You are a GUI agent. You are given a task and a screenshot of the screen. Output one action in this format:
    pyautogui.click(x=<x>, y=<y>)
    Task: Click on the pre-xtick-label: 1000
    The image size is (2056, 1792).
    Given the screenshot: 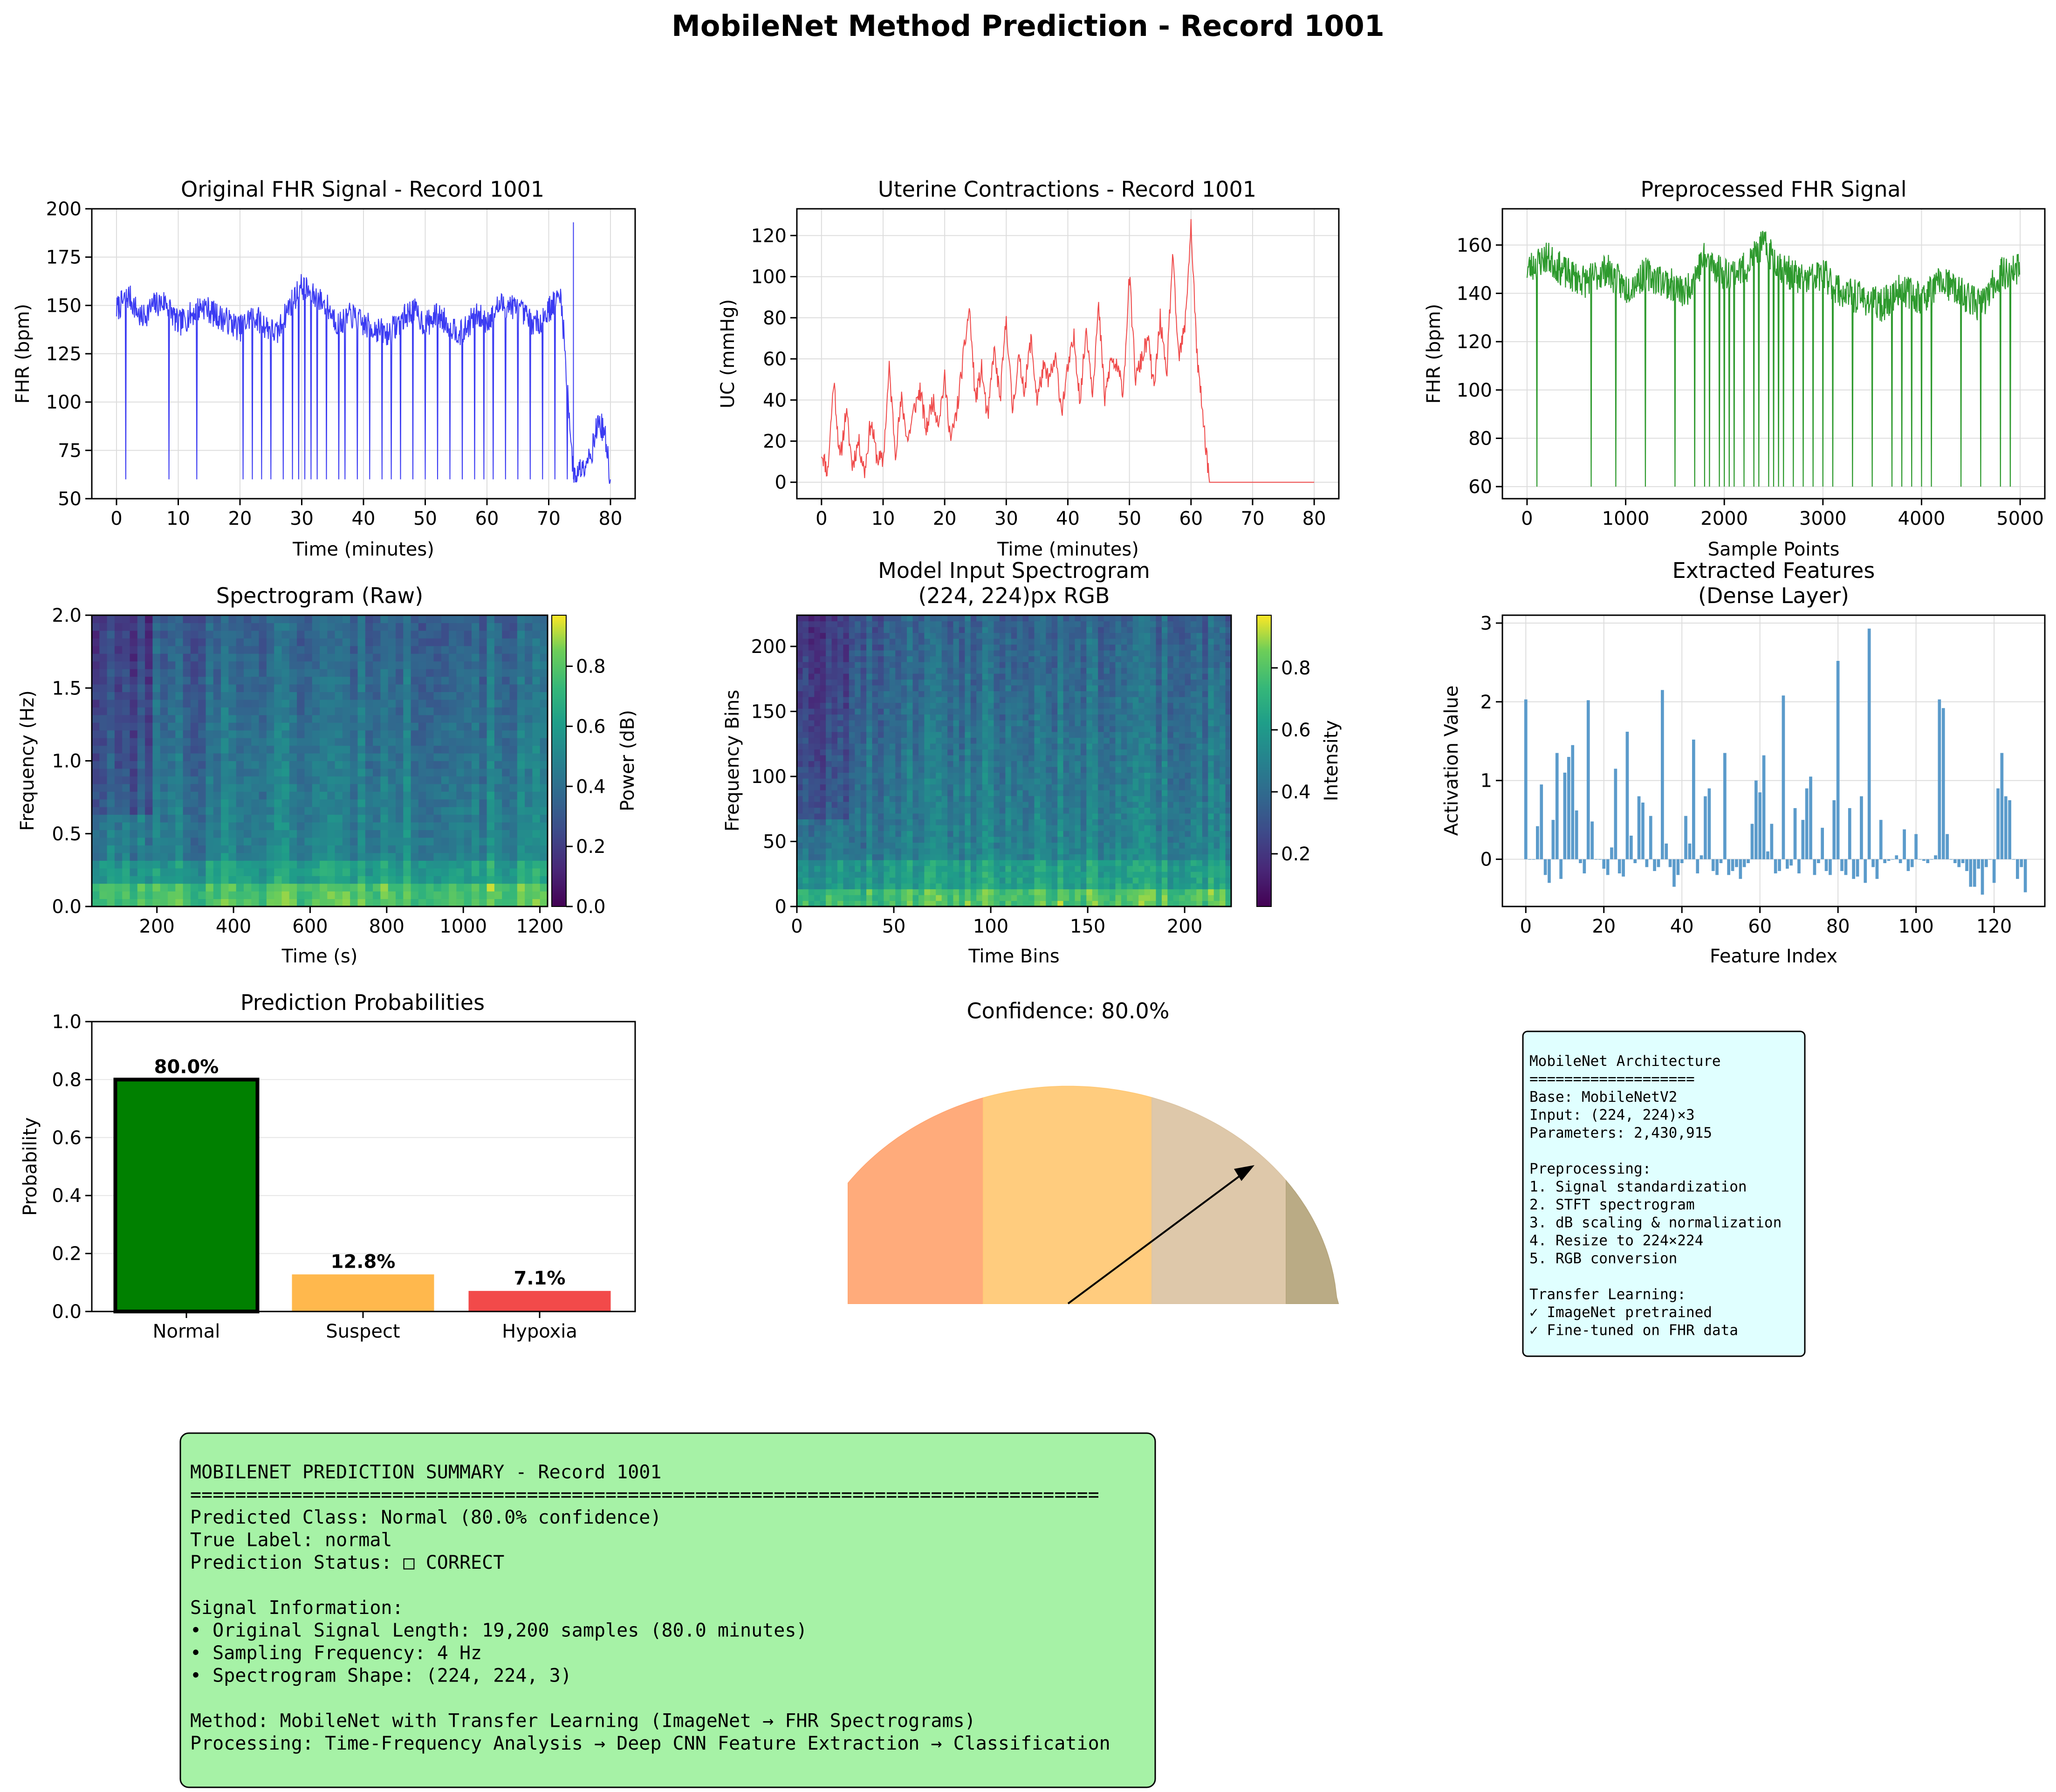 What is the action you would take?
    pyautogui.click(x=1626, y=518)
    